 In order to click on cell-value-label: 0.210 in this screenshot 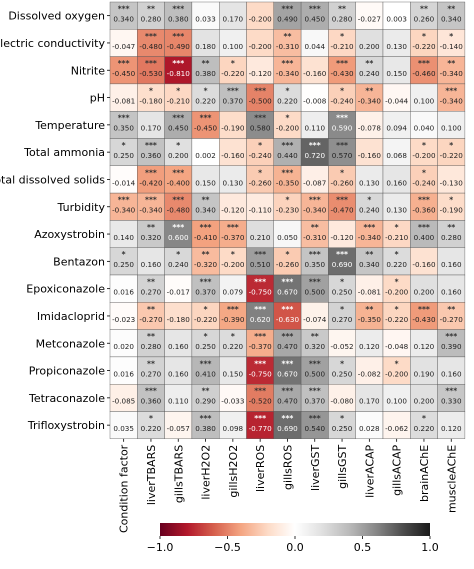, I will do `click(260, 237)`.